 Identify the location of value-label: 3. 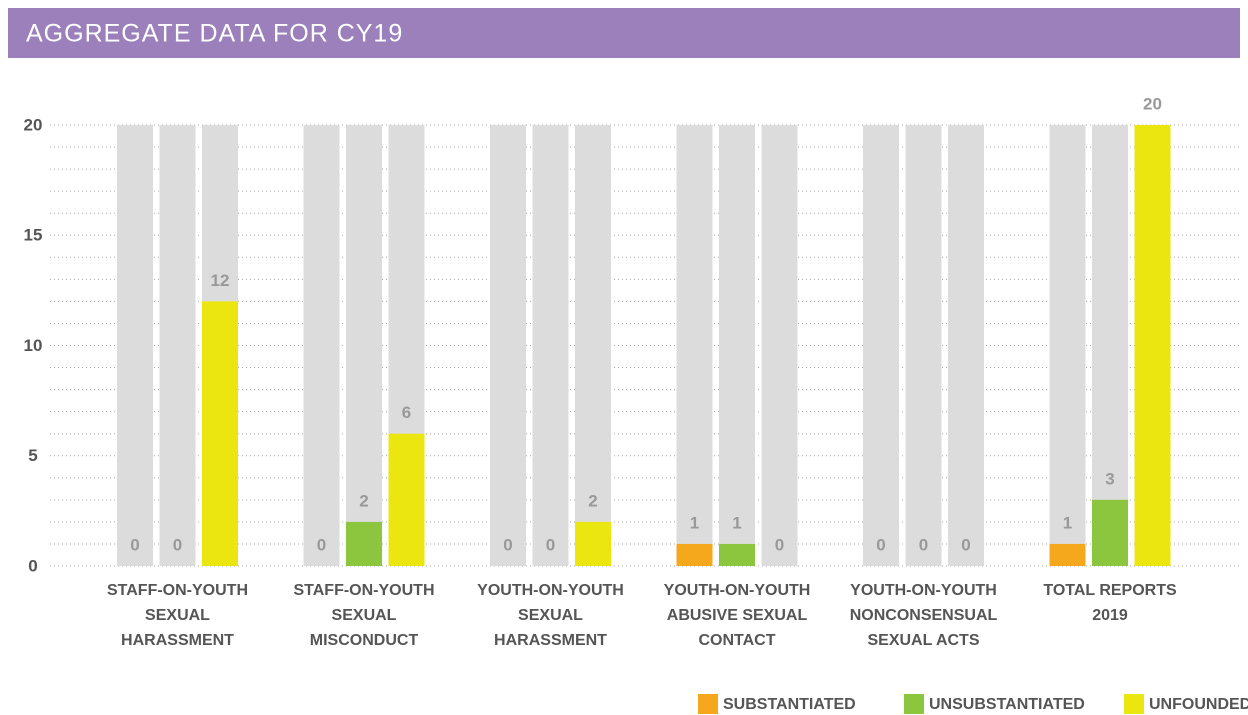
(1109, 478).